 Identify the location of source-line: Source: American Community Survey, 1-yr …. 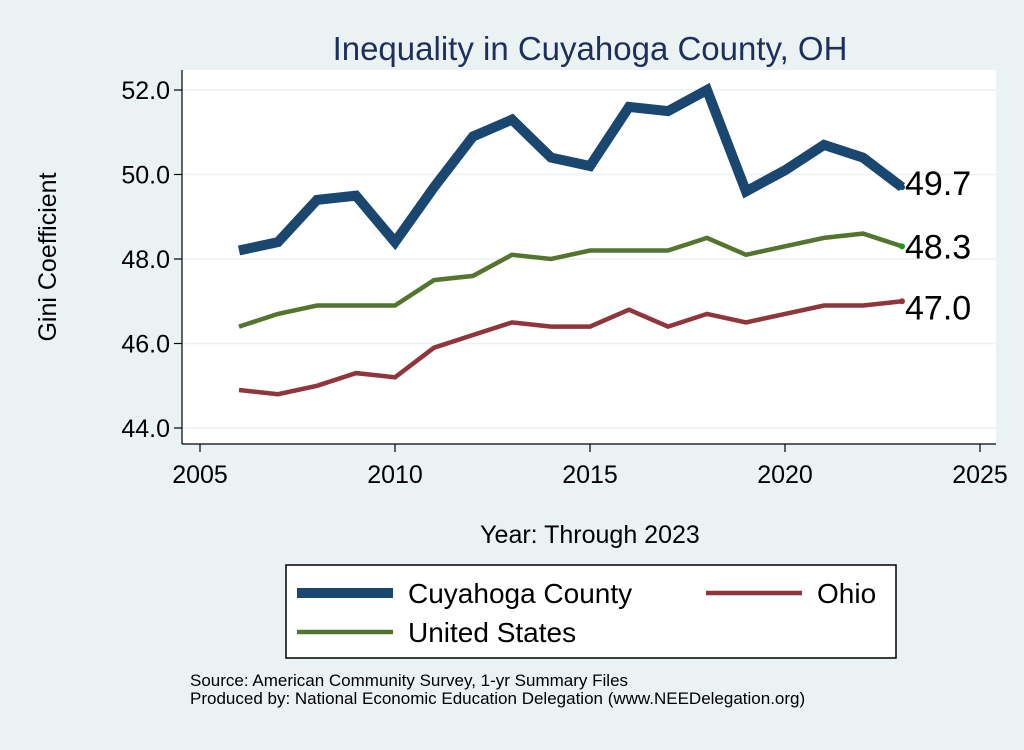
(409, 680).